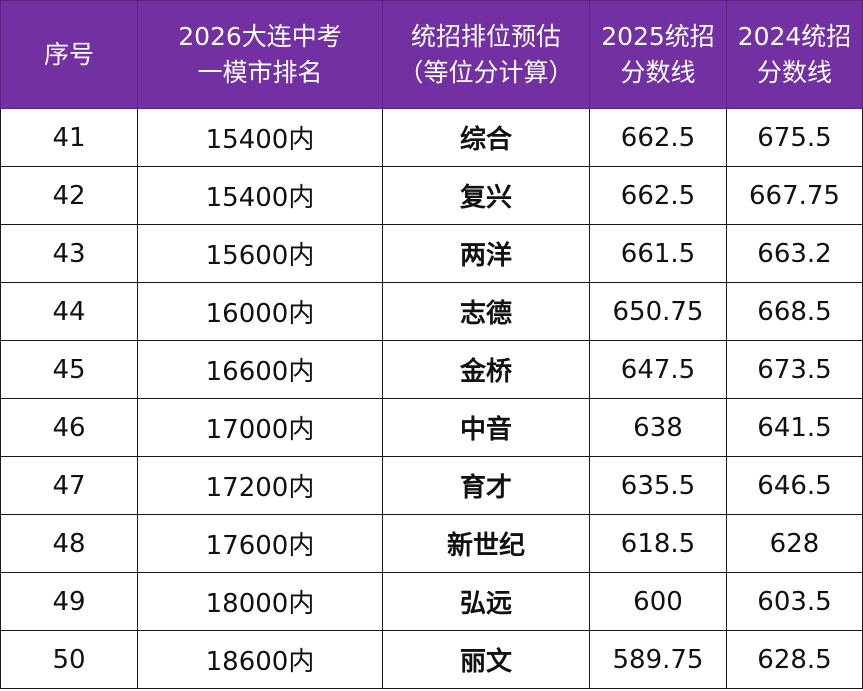  What do you see at coordinates (794, 137) in the screenshot?
I see `cell-score-2024: 675.5` at bounding box center [794, 137].